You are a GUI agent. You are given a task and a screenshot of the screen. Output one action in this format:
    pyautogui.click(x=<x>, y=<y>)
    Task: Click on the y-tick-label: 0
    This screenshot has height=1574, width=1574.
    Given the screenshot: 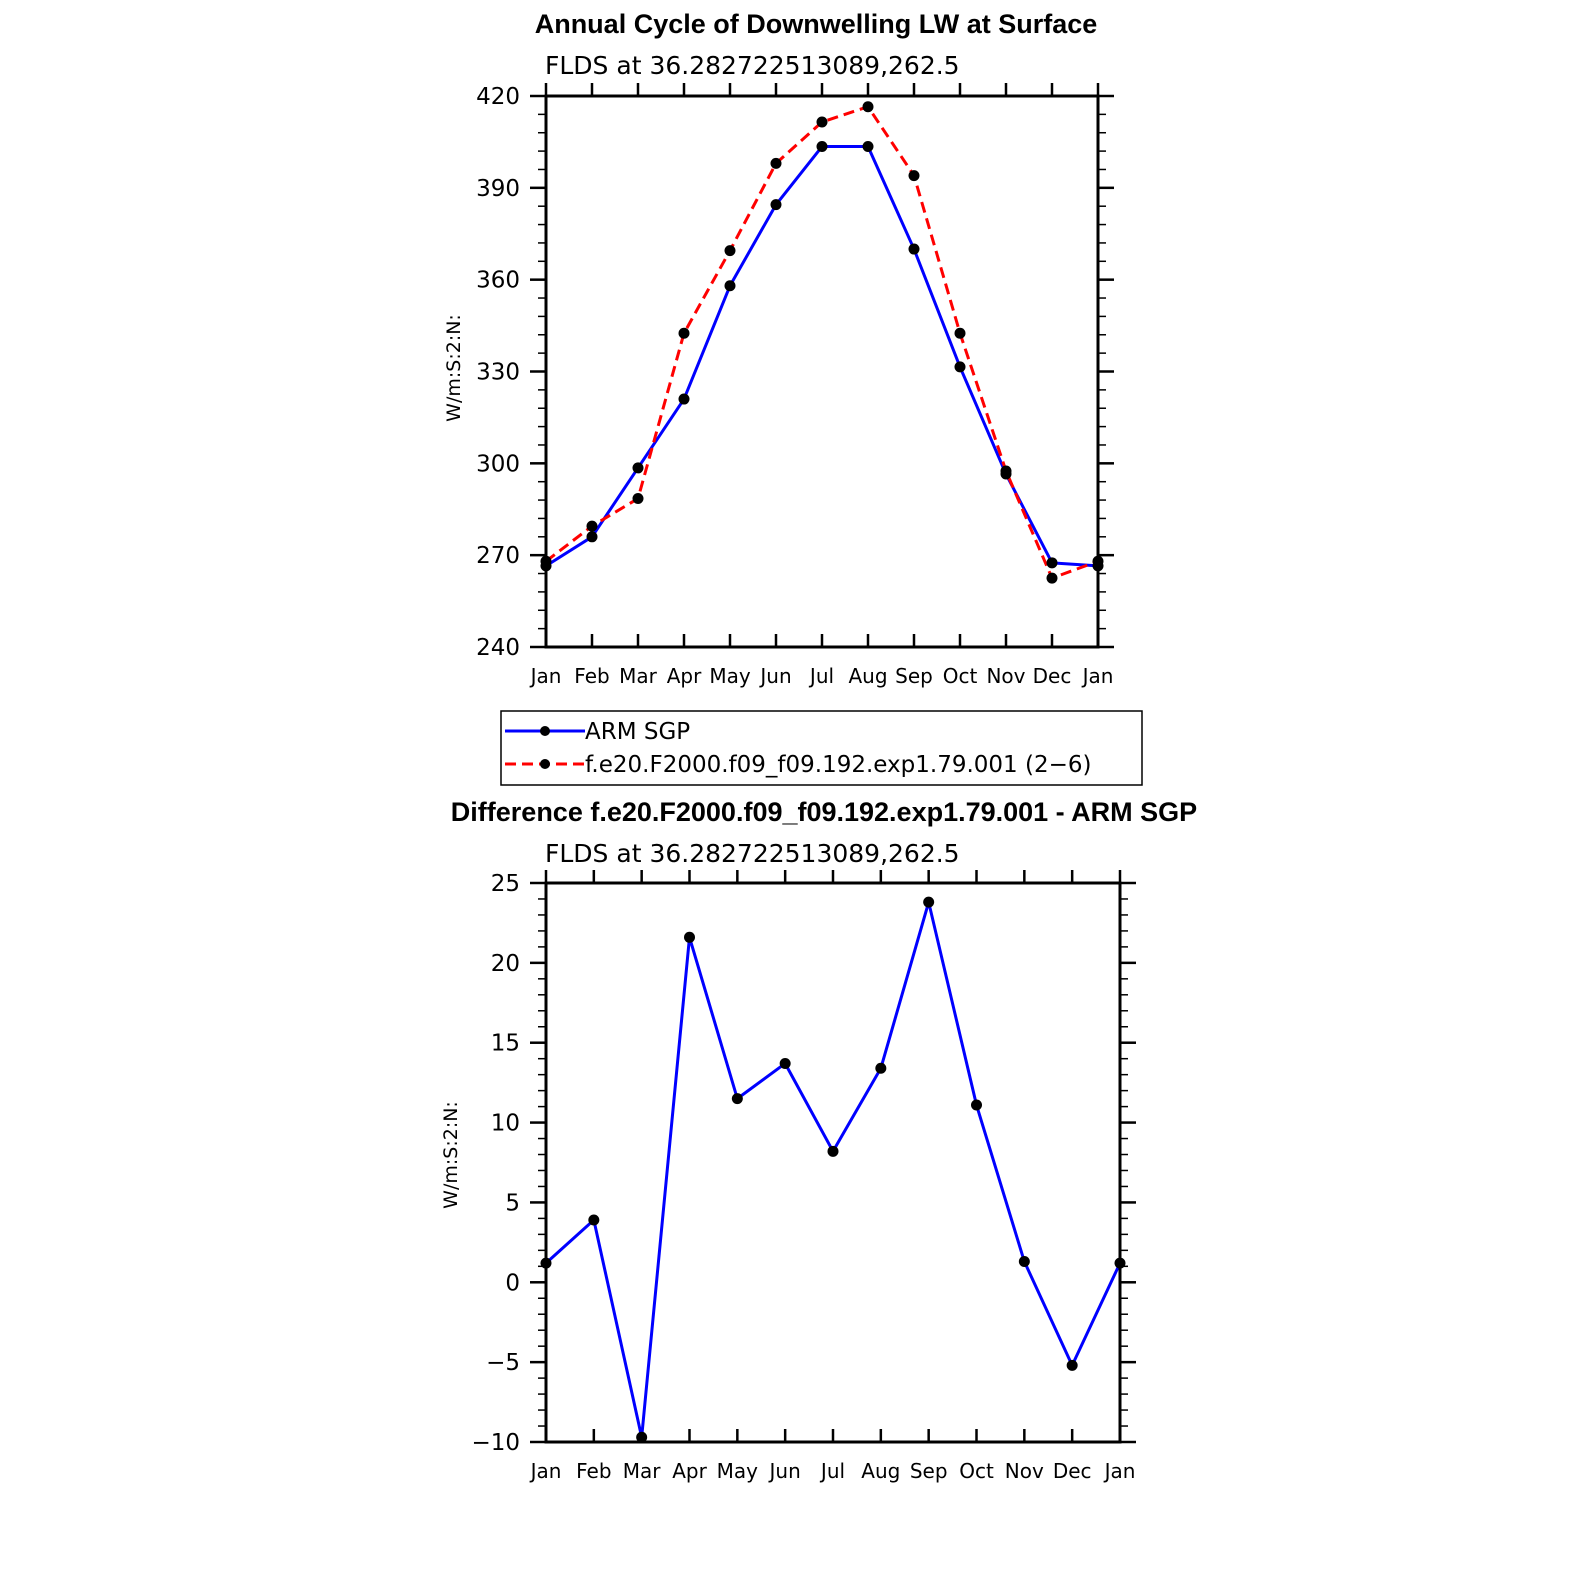 What is the action you would take?
    pyautogui.click(x=512, y=1283)
    